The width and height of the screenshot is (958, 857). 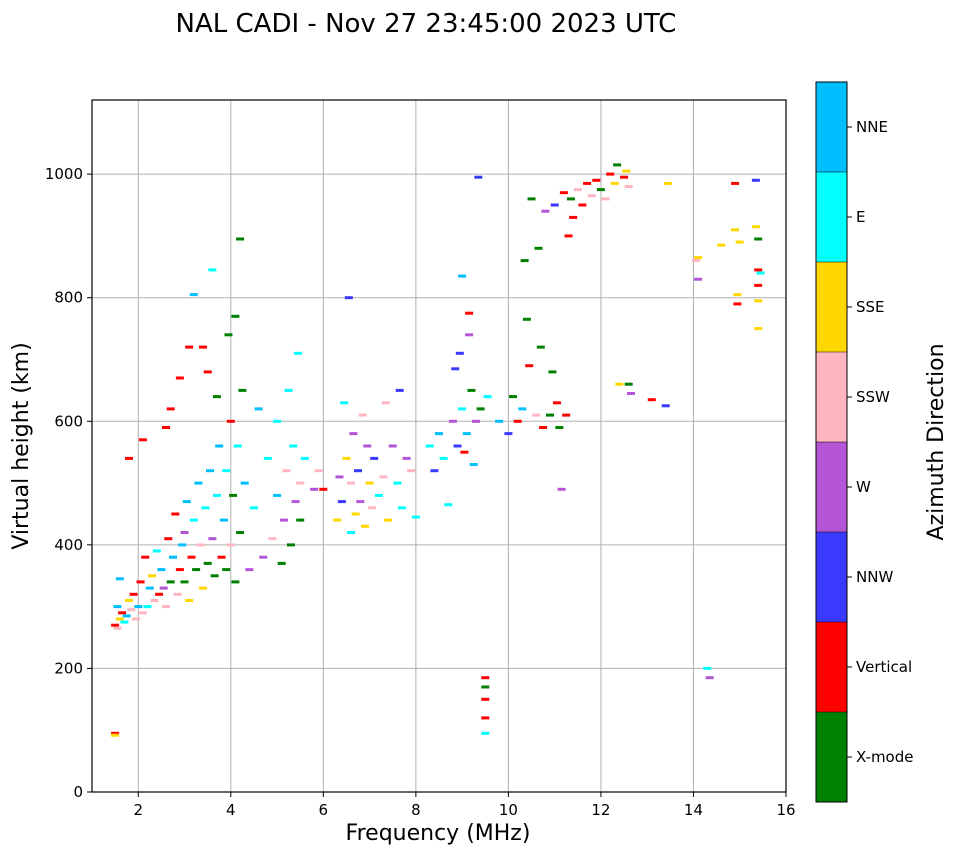 What do you see at coordinates (231, 810) in the screenshot?
I see `x-tick-label: 4` at bounding box center [231, 810].